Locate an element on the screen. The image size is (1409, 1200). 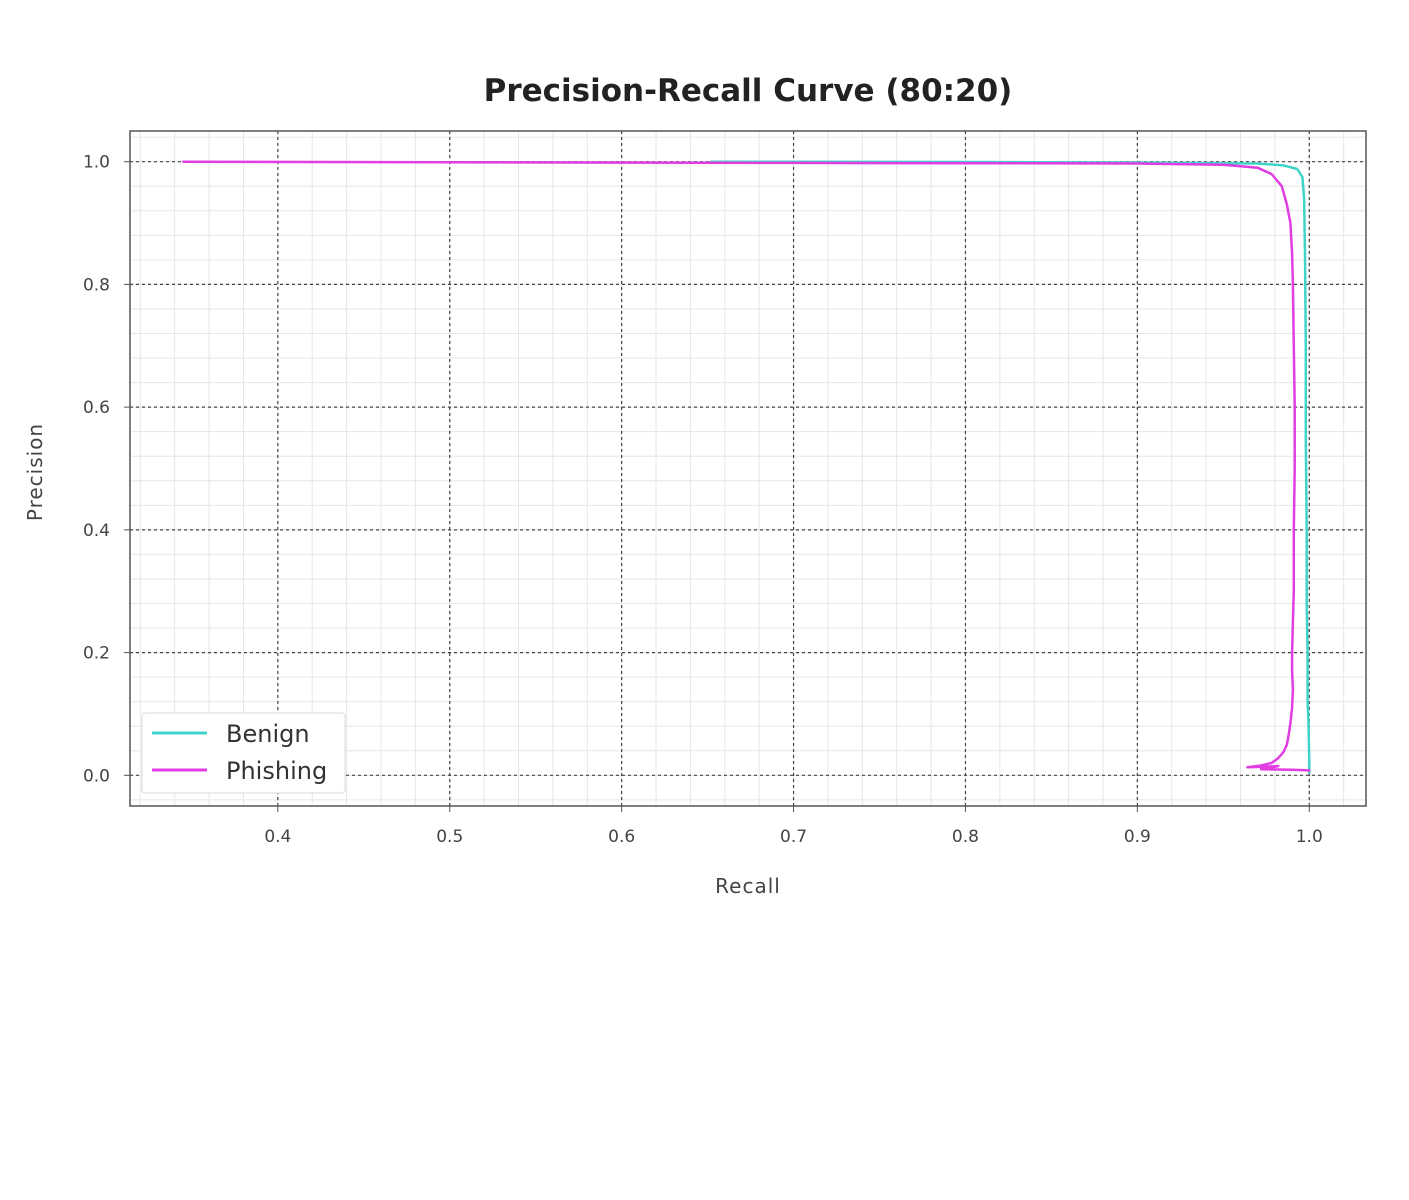
y-axis: 0.0 0.2 0.4 0.6 0.8 1.0 is located at coordinates (106, 469).